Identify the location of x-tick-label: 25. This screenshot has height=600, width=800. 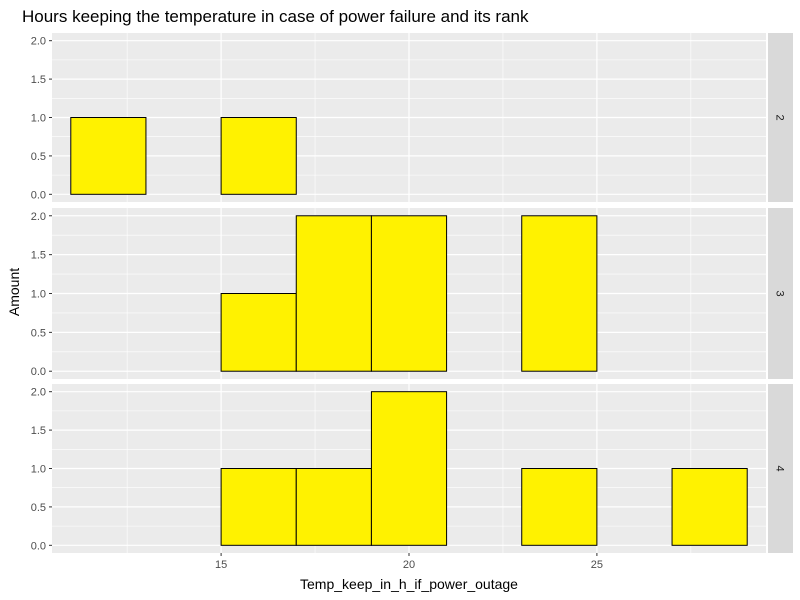
(597, 565).